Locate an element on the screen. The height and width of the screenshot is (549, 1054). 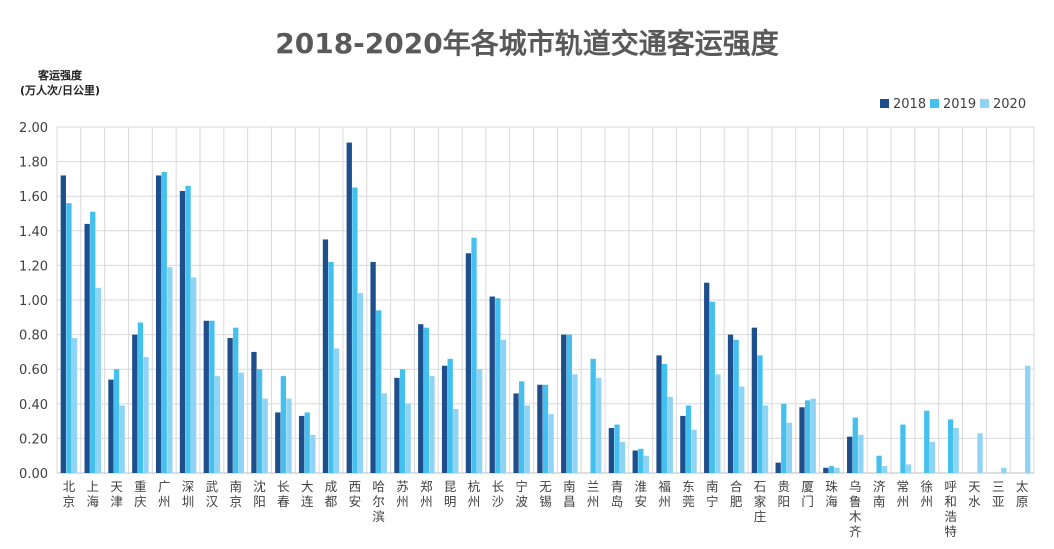
chart-title: 2018-2020年各城市轨道交通客运强度 is located at coordinates (527, 43).